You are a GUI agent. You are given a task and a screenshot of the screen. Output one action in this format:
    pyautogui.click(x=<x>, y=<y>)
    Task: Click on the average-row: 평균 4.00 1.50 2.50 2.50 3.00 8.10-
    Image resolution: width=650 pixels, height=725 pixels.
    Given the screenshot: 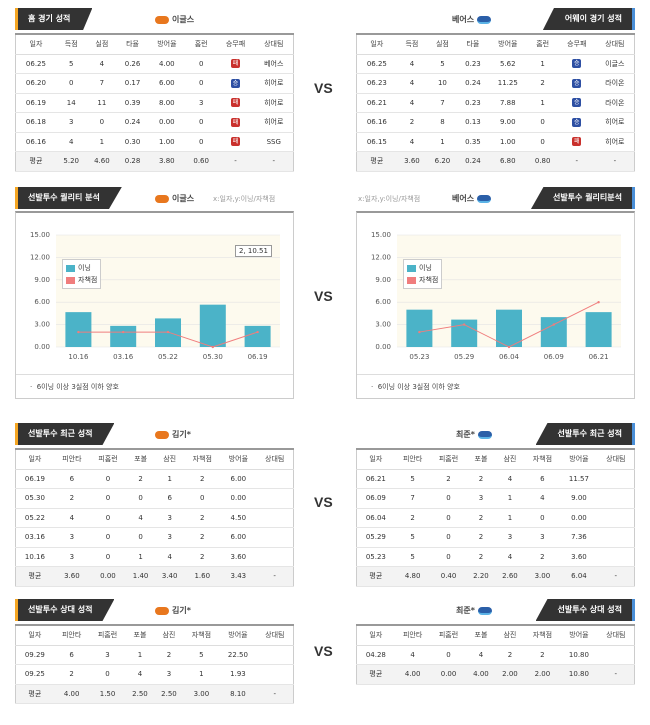 What is the action you would take?
    pyautogui.click(x=154, y=694)
    